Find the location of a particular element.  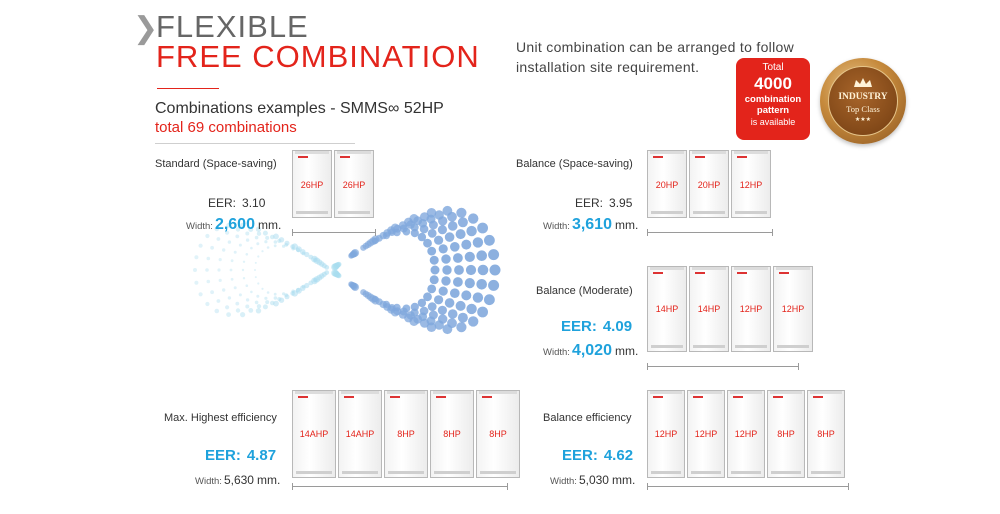

balance-moderate-width: Width: 4,020 mm. is located at coordinates (590, 351).